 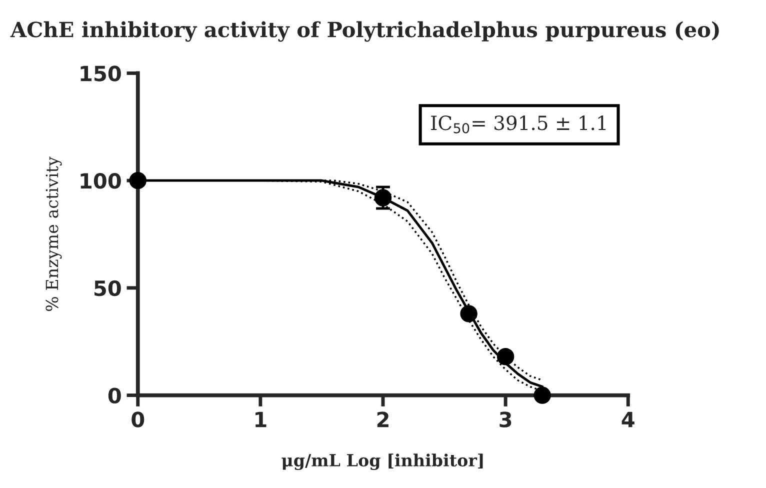 What do you see at coordinates (138, 420) in the screenshot?
I see `x-tick-label: 0` at bounding box center [138, 420].